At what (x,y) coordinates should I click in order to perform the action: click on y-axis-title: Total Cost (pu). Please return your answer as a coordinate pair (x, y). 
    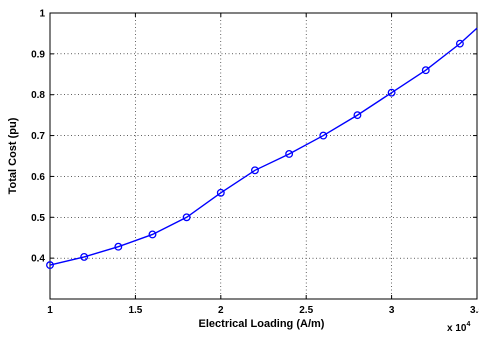
    Looking at the image, I should click on (13, 155).